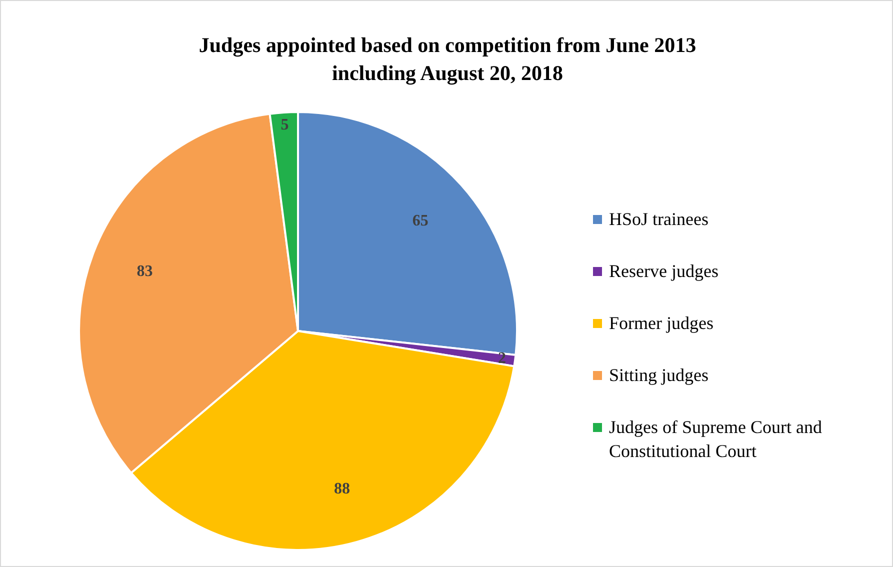  What do you see at coordinates (715, 439) in the screenshot?
I see `legend-label: Judges of Supreme Court and Constitutional Court` at bounding box center [715, 439].